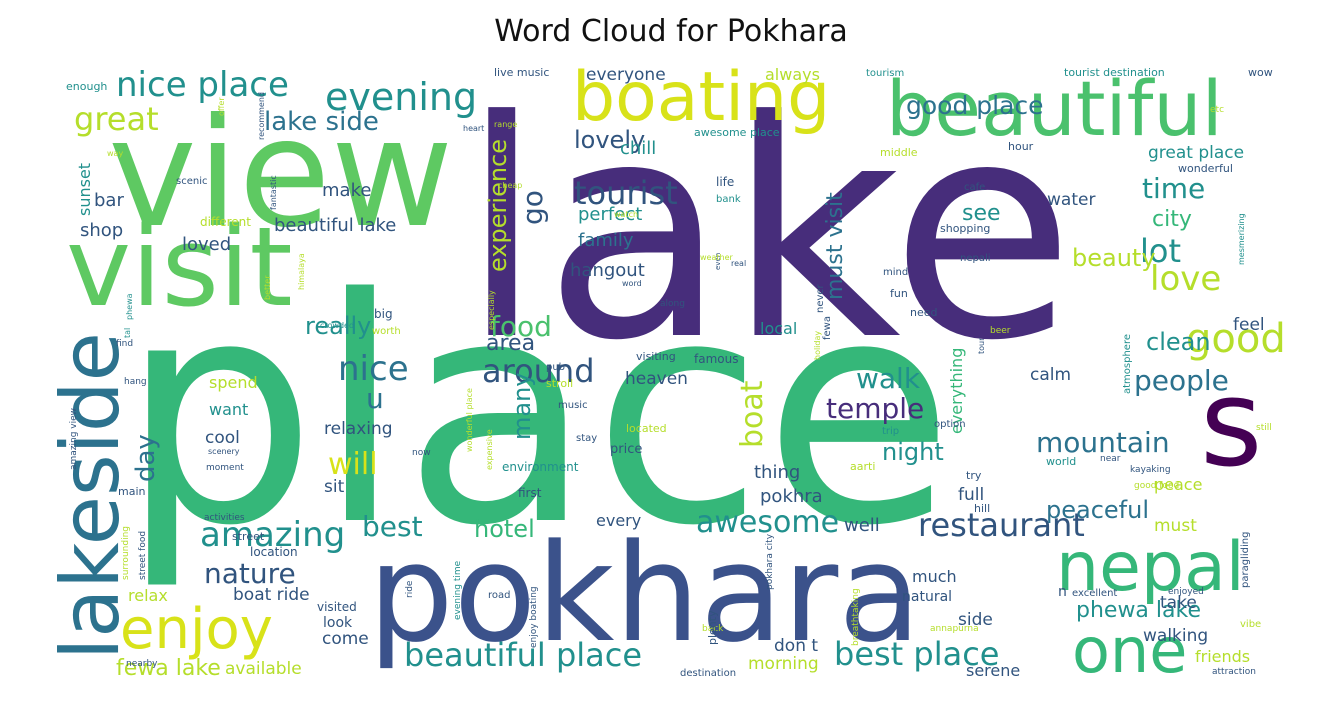 The width and height of the screenshot is (1342, 725). I want to click on word-people: people, so click(1181, 380).